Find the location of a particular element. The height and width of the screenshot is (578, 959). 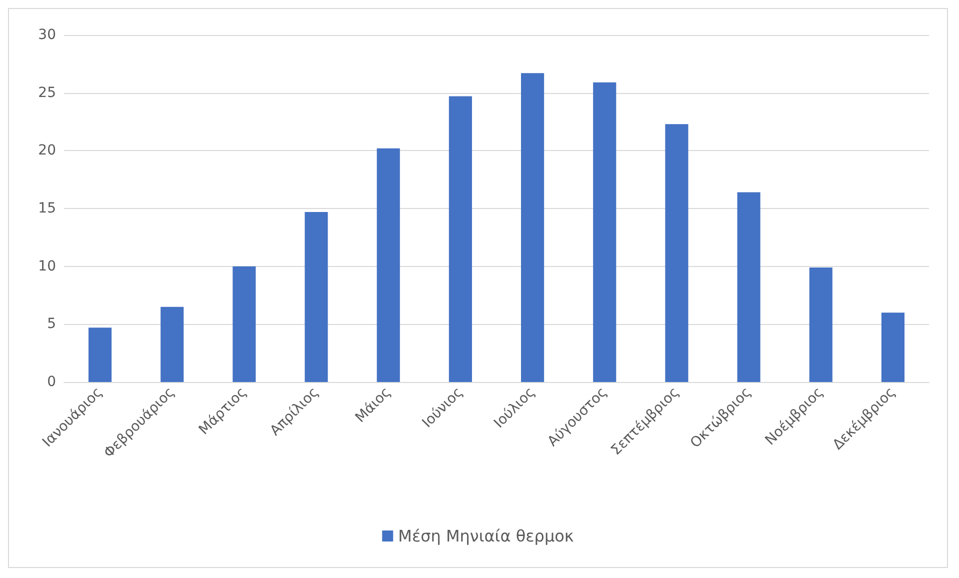

legend-label: Μέση Μηνιαία θερμοκ is located at coordinates (486, 536).